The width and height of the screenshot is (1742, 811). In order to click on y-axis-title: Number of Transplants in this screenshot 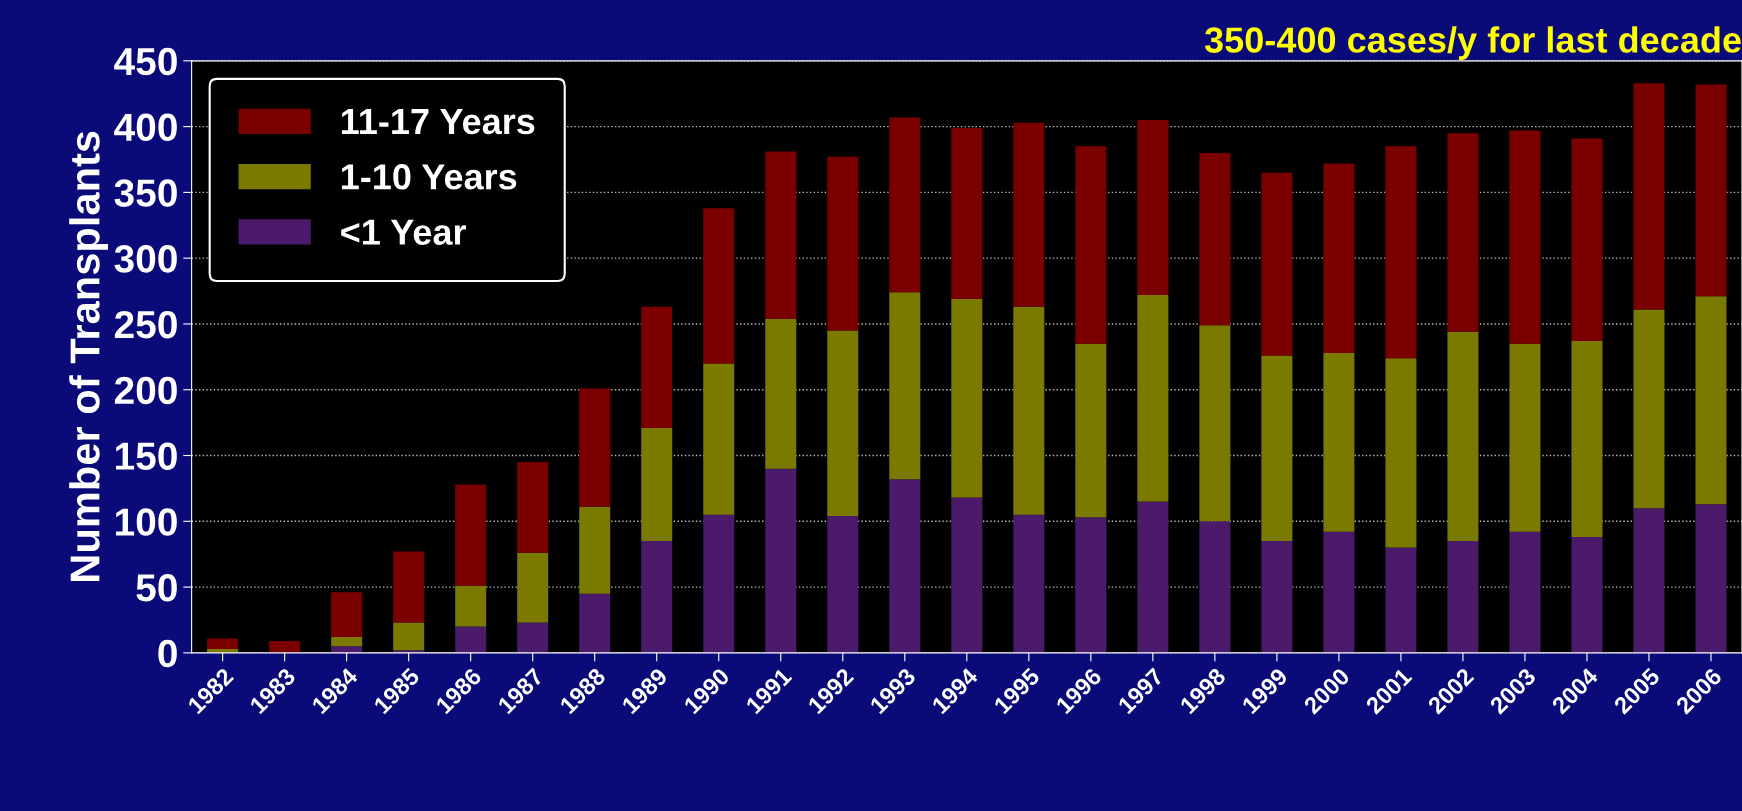, I will do `click(88, 356)`.